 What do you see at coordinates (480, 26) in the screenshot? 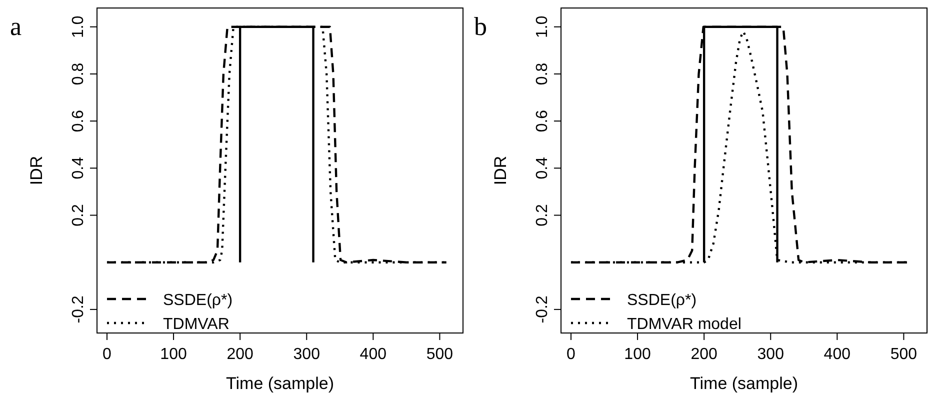
I see `chart-title: b` at bounding box center [480, 26].